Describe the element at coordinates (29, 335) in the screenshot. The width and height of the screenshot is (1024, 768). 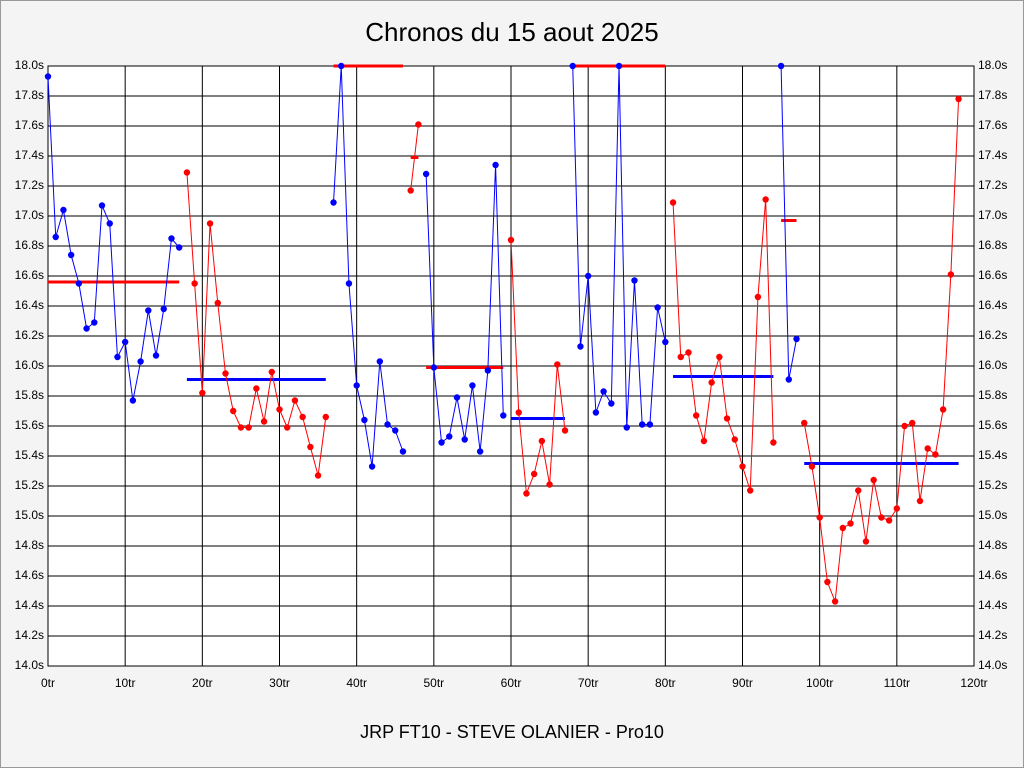
I see `y-tick-label: 16.2s` at that location.